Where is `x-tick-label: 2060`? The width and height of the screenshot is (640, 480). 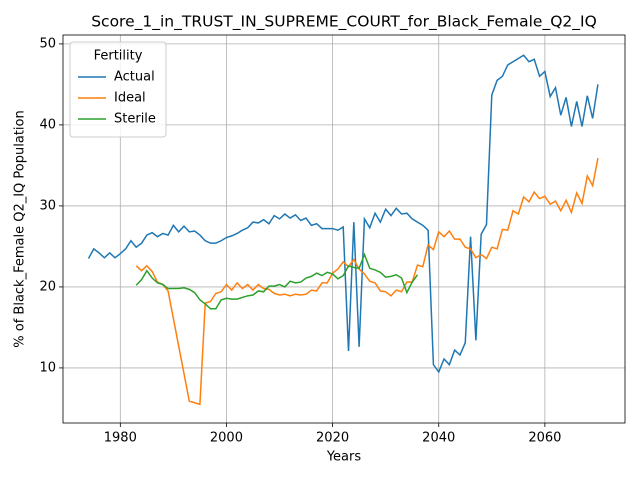
x-tick-label: 2060 is located at coordinates (544, 438).